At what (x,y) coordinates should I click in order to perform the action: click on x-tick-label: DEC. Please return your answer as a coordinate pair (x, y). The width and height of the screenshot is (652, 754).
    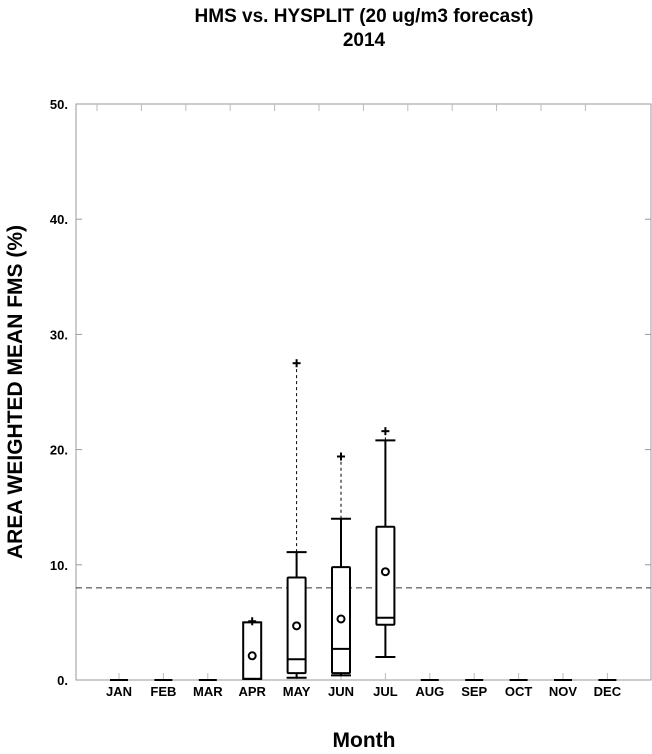
    Looking at the image, I should click on (608, 691).